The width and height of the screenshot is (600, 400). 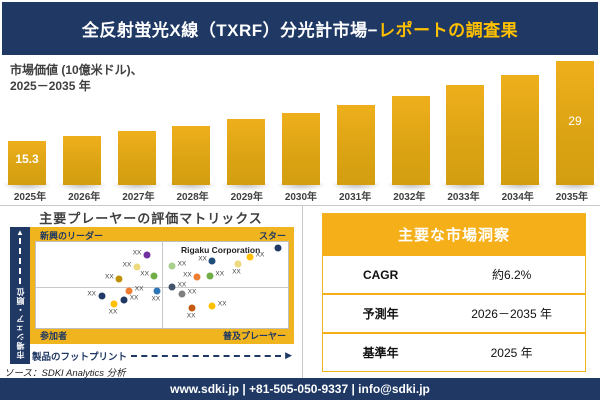 I want to click on x-axis-tick-label: 2030年, so click(x=301, y=197).